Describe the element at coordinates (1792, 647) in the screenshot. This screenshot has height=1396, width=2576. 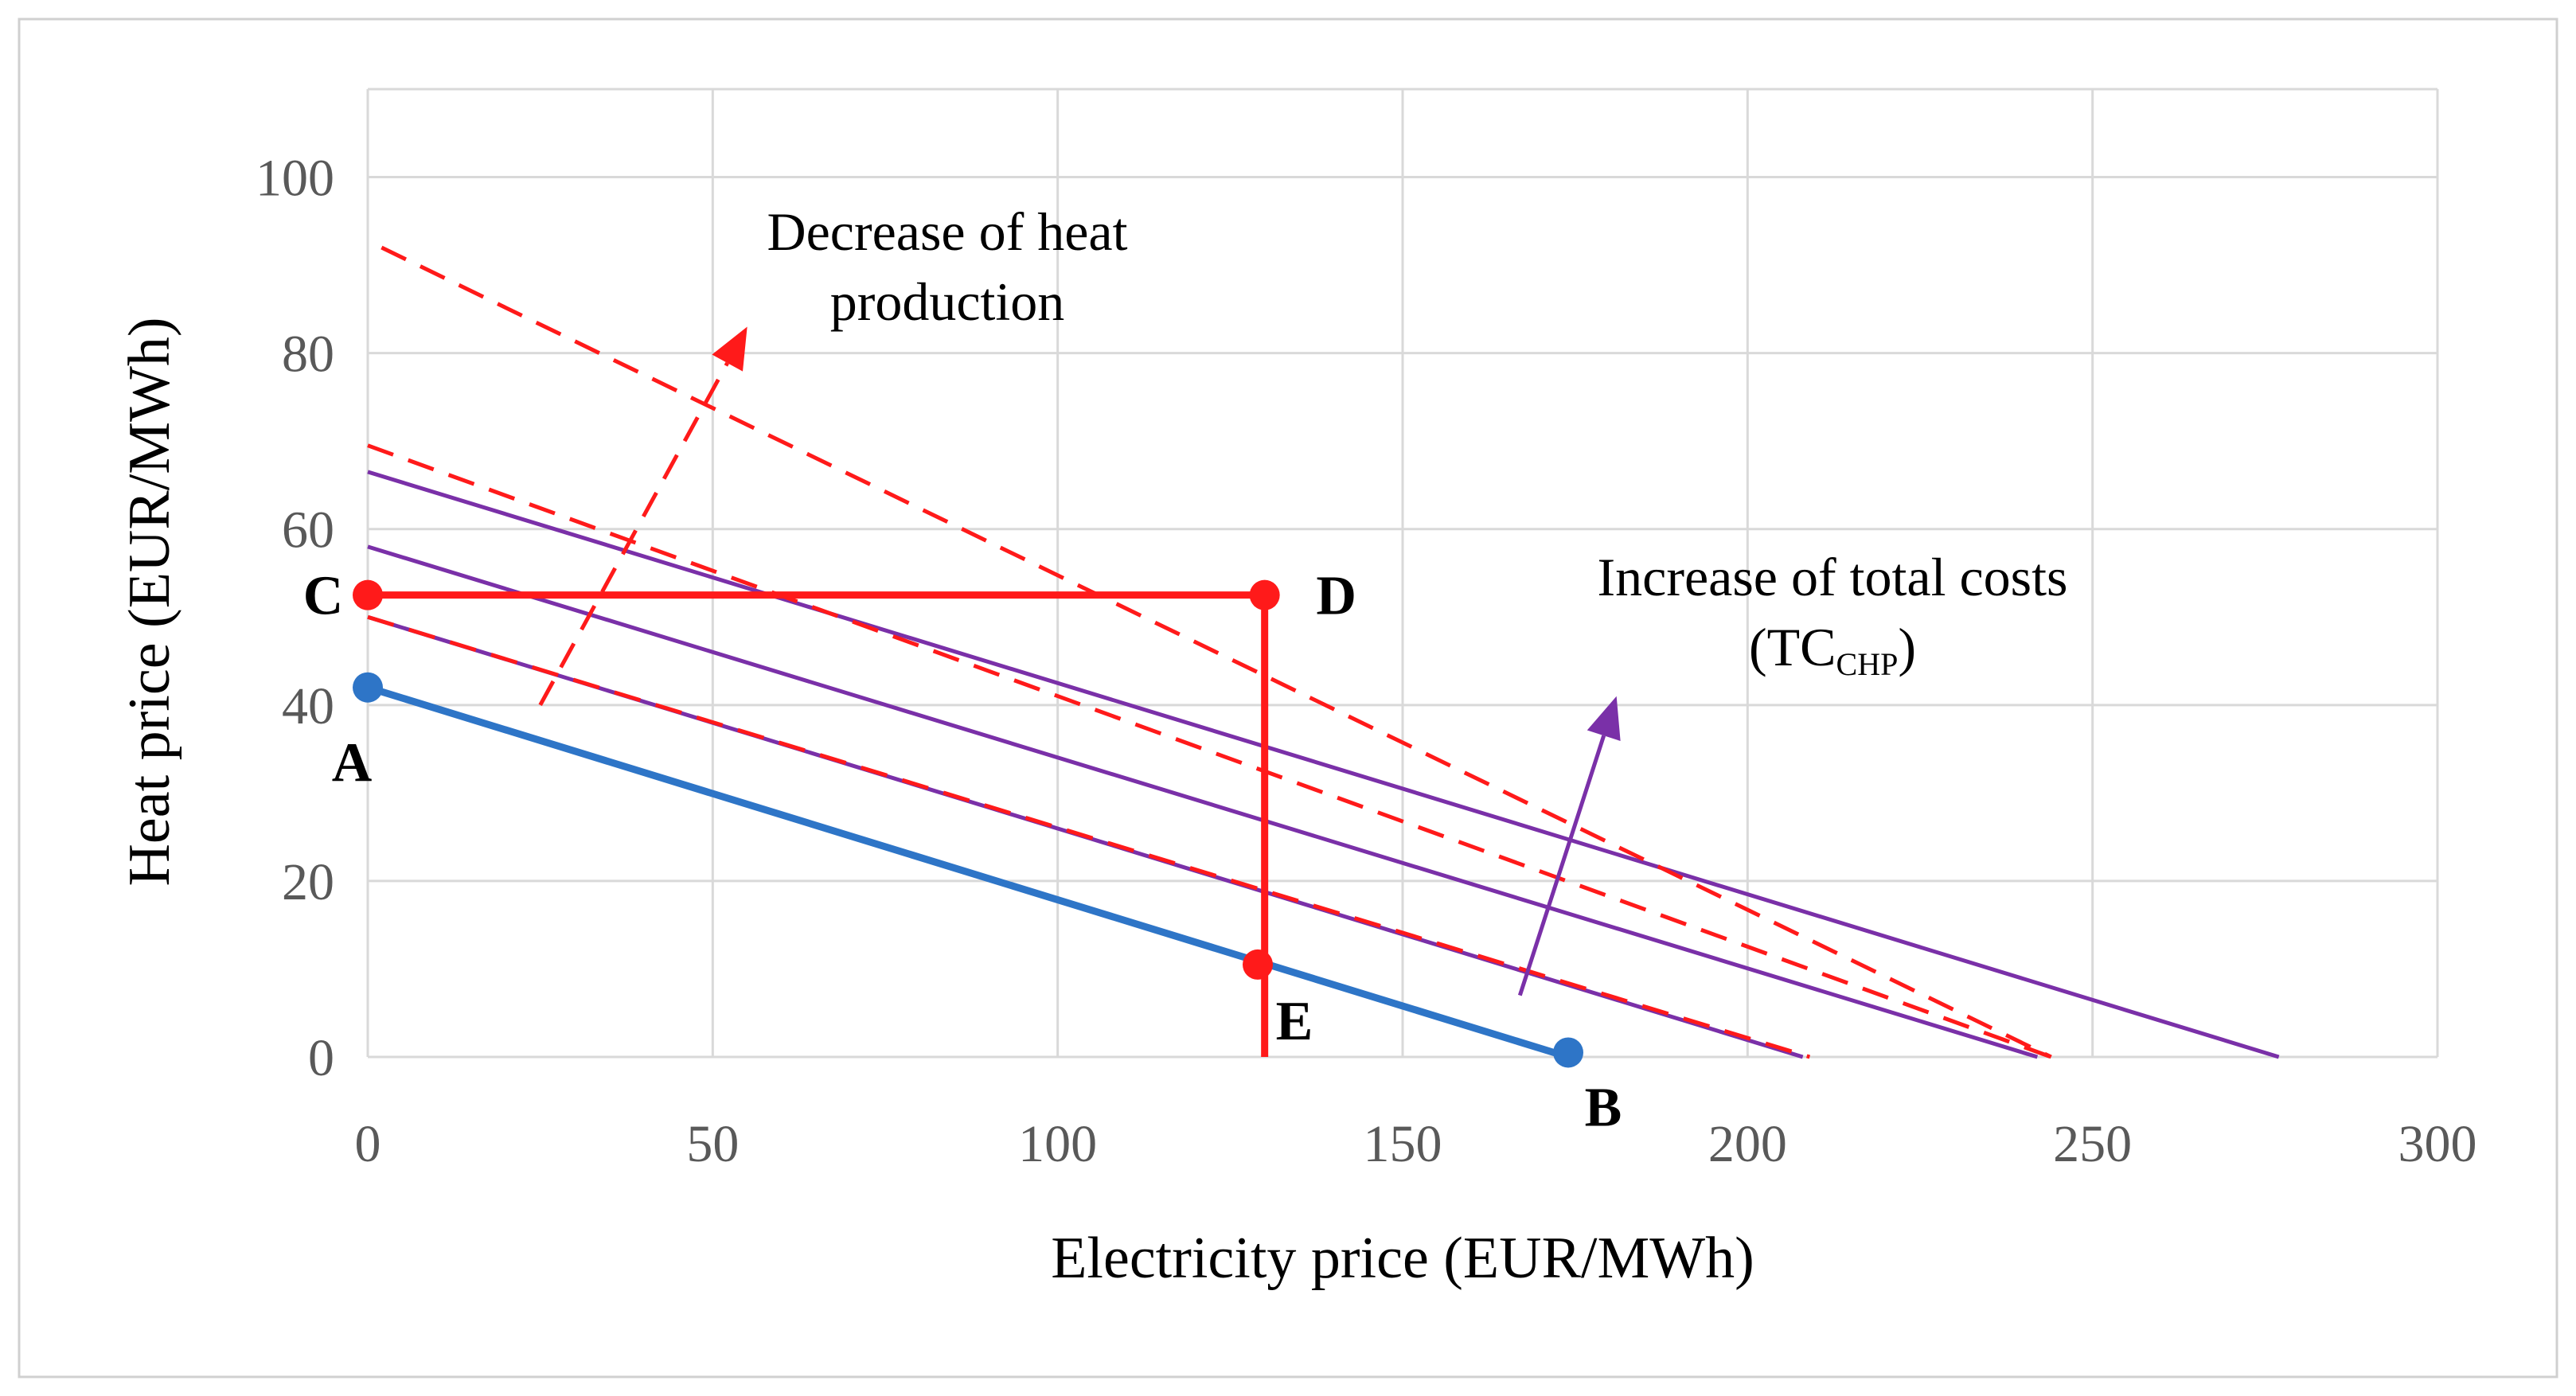
I see `costs-open: (TC` at that location.